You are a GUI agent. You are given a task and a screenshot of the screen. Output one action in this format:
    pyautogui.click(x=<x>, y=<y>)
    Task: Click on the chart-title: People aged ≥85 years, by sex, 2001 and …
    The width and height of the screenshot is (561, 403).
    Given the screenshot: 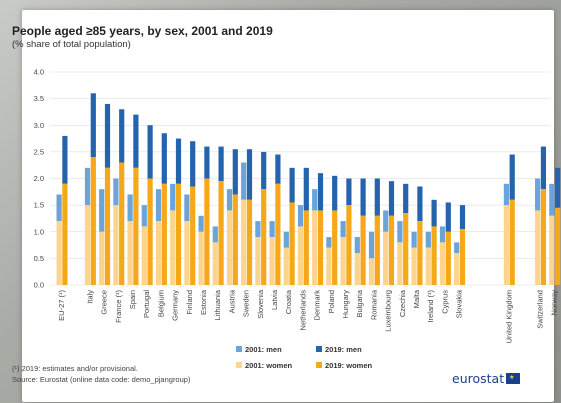 What is the action you would take?
    pyautogui.click(x=142, y=31)
    